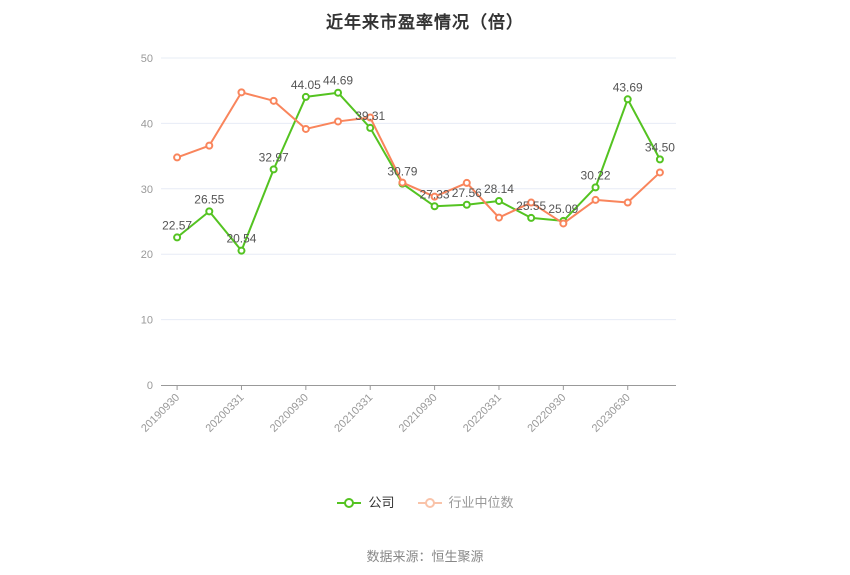  Describe the element at coordinates (306, 85) in the screenshot. I see `company-value-label: 44.05` at that location.